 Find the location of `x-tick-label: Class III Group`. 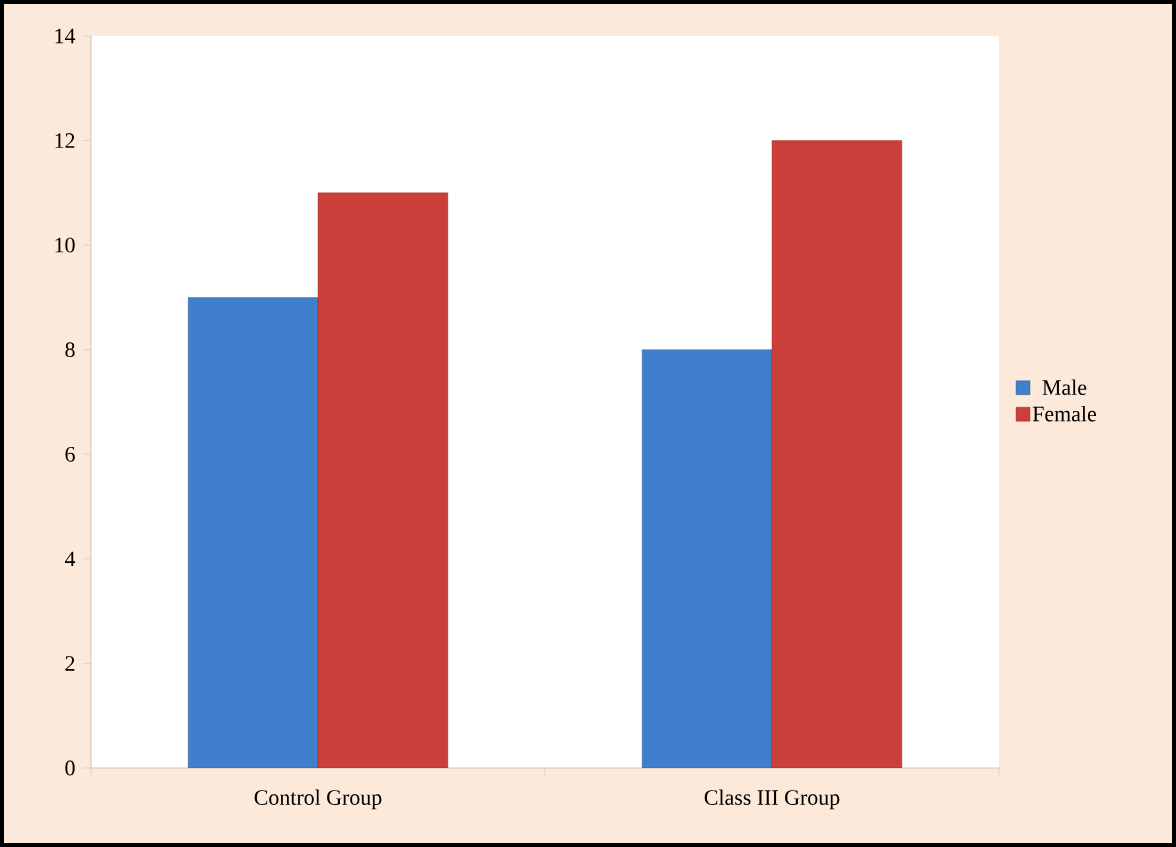

x-tick-label: Class III Group is located at coordinates (772, 799).